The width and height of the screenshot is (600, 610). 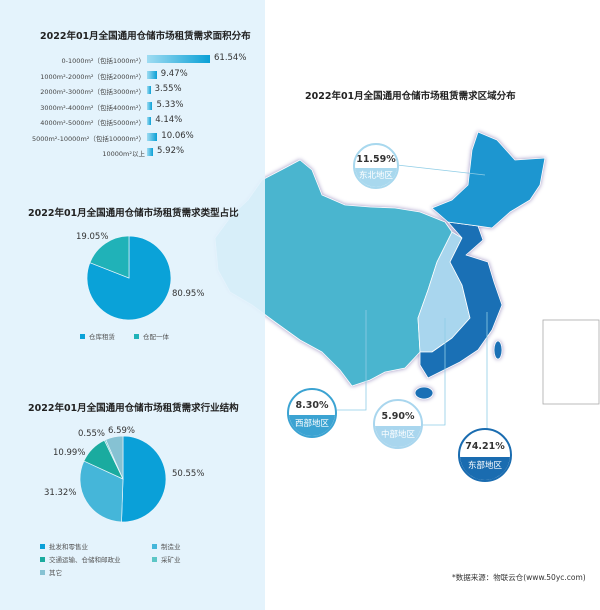 What do you see at coordinates (125, 379) in the screenshot?
I see `type-pie-chart` at bounding box center [125, 379].